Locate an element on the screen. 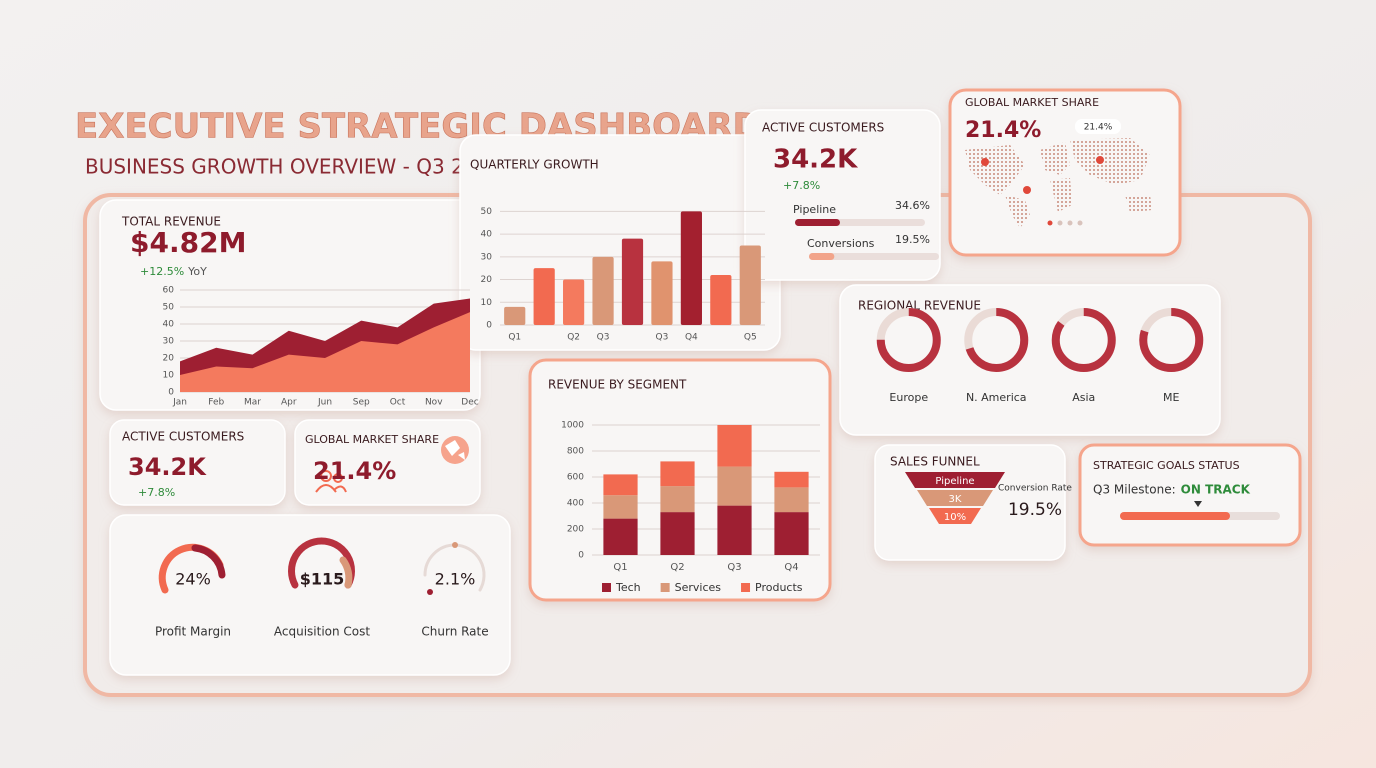 The height and width of the screenshot is (768, 1376). y-tick-label: 30 is located at coordinates (487, 257).